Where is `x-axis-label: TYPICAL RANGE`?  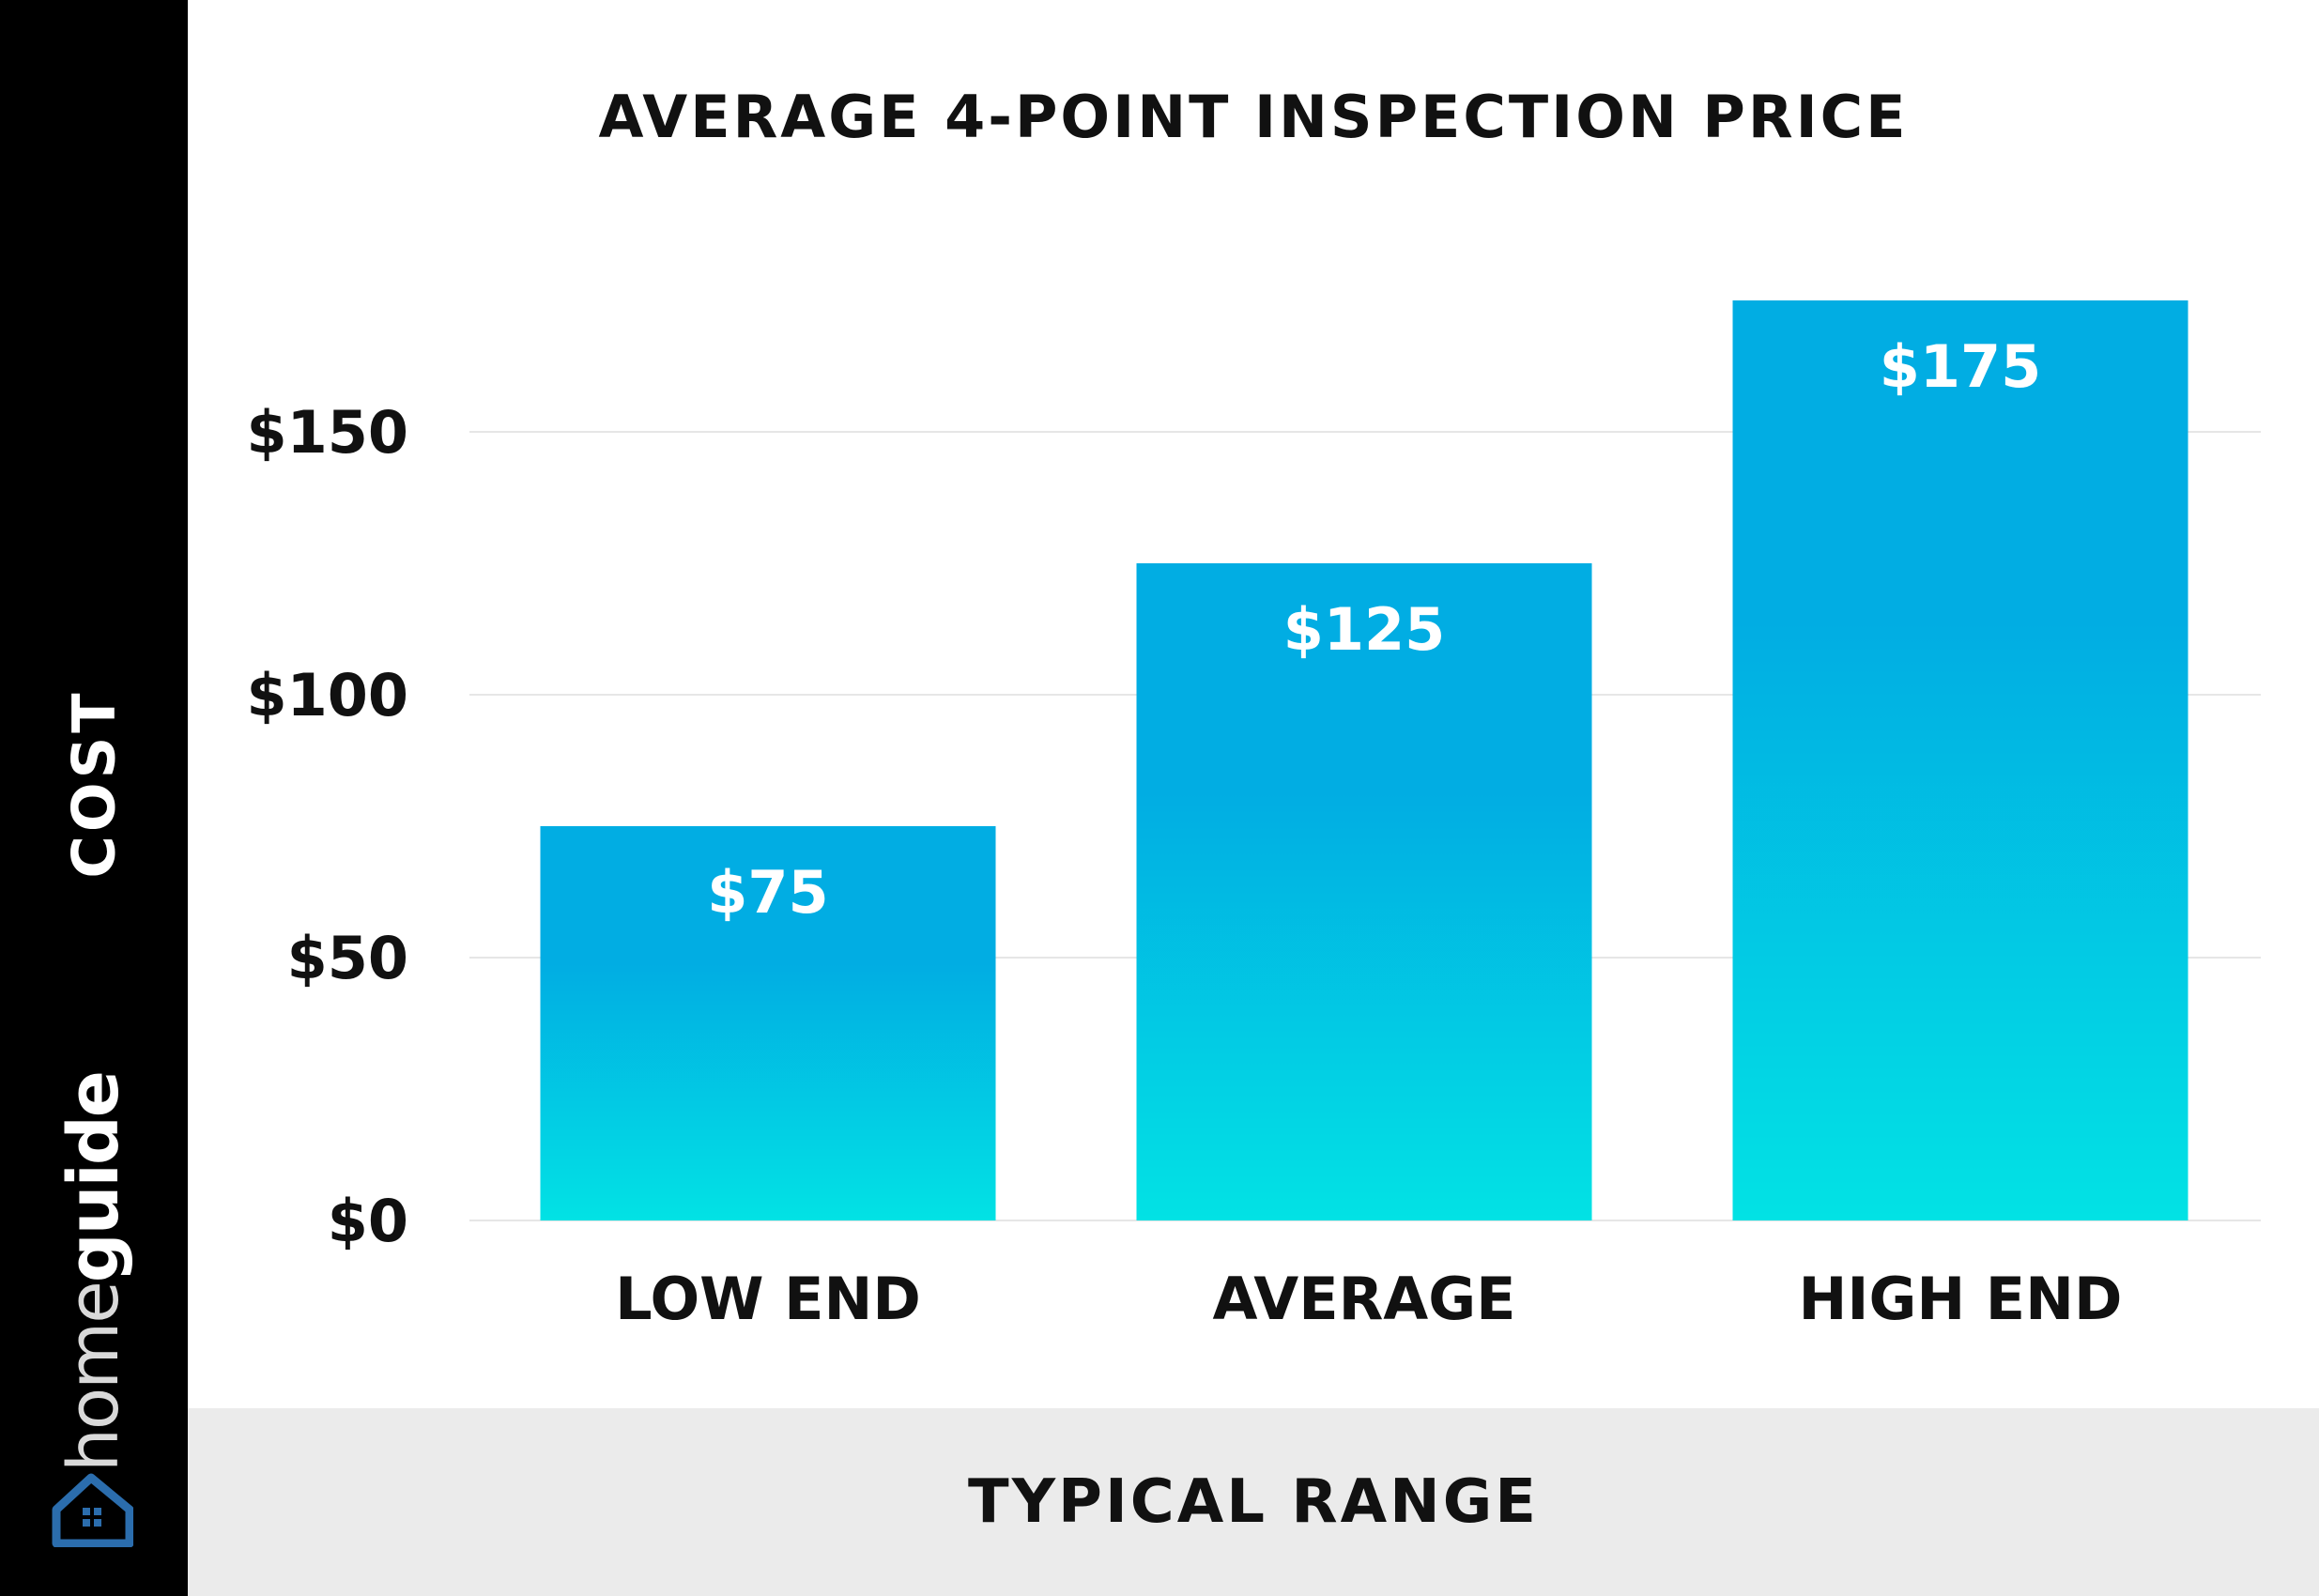
x-axis-label: TYPICAL RANGE is located at coordinates (1253, 1502).